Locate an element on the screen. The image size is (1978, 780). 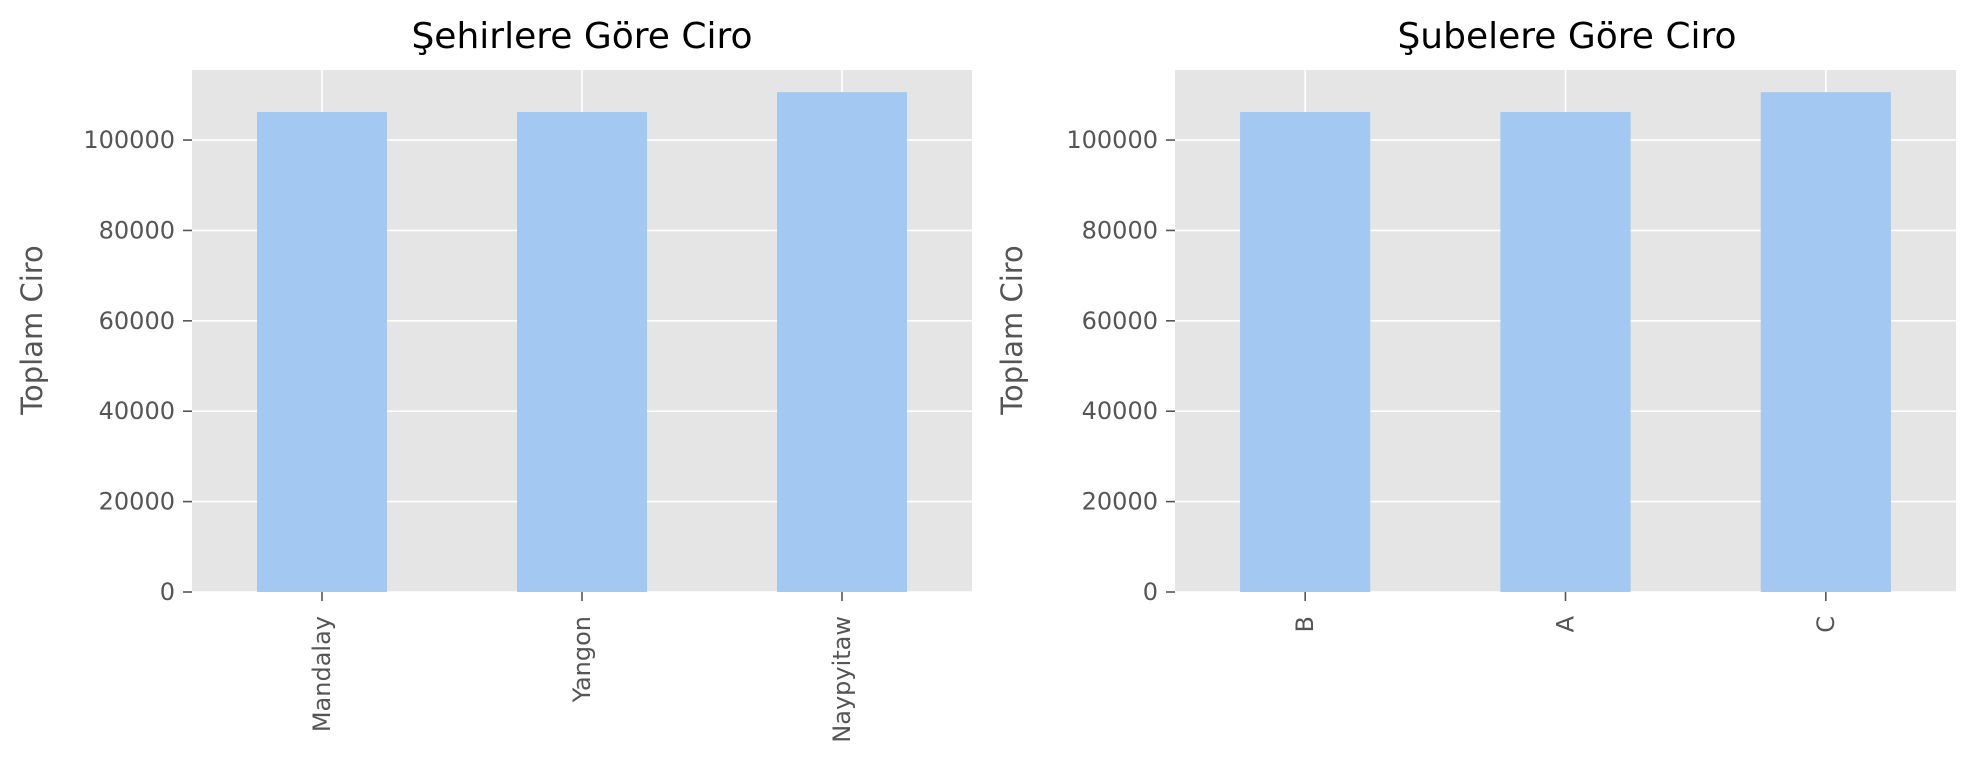
x-tick-label: C is located at coordinates (1826, 624).